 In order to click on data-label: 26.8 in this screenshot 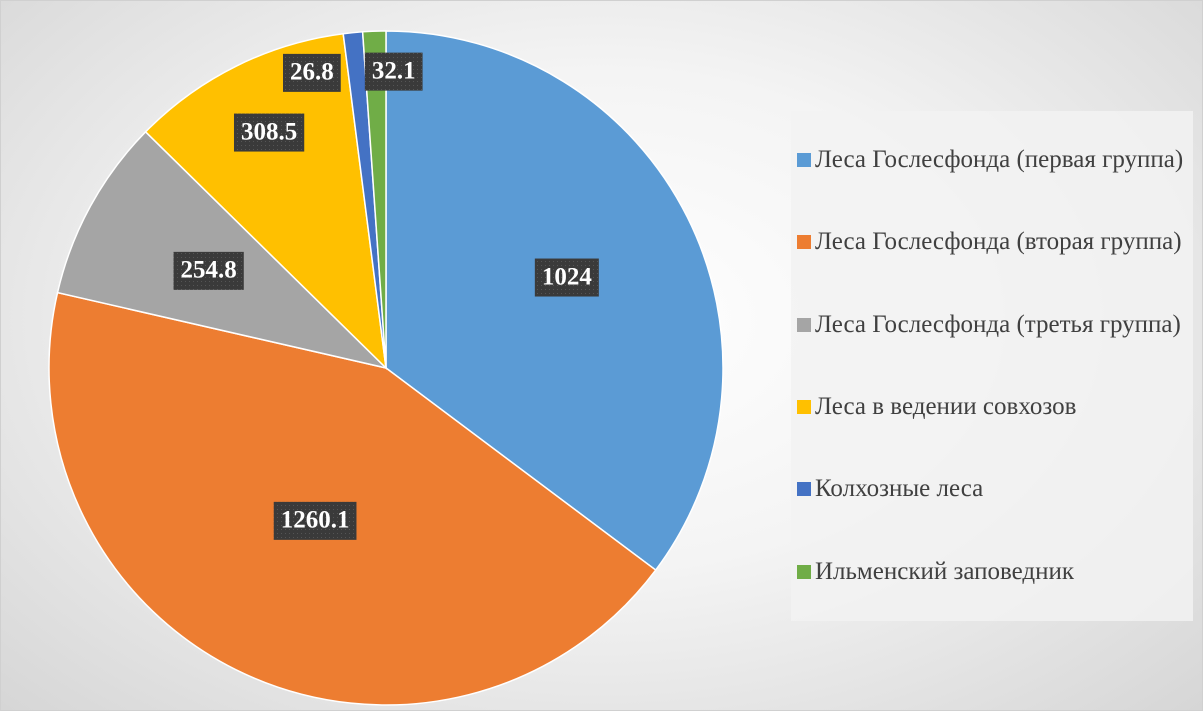, I will do `click(312, 72)`.